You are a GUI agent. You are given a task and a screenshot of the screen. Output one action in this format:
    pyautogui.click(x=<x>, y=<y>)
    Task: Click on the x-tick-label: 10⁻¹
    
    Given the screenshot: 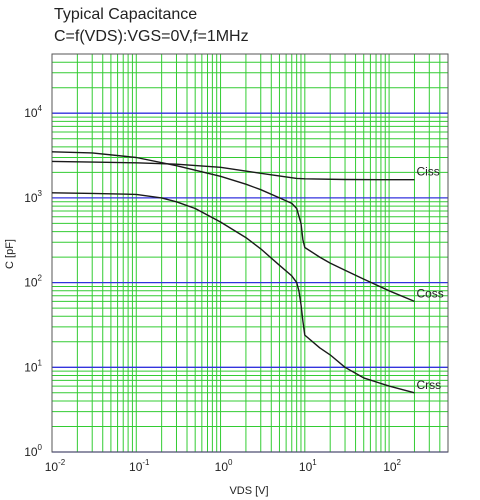 What is the action you would take?
    pyautogui.click(x=139, y=466)
    